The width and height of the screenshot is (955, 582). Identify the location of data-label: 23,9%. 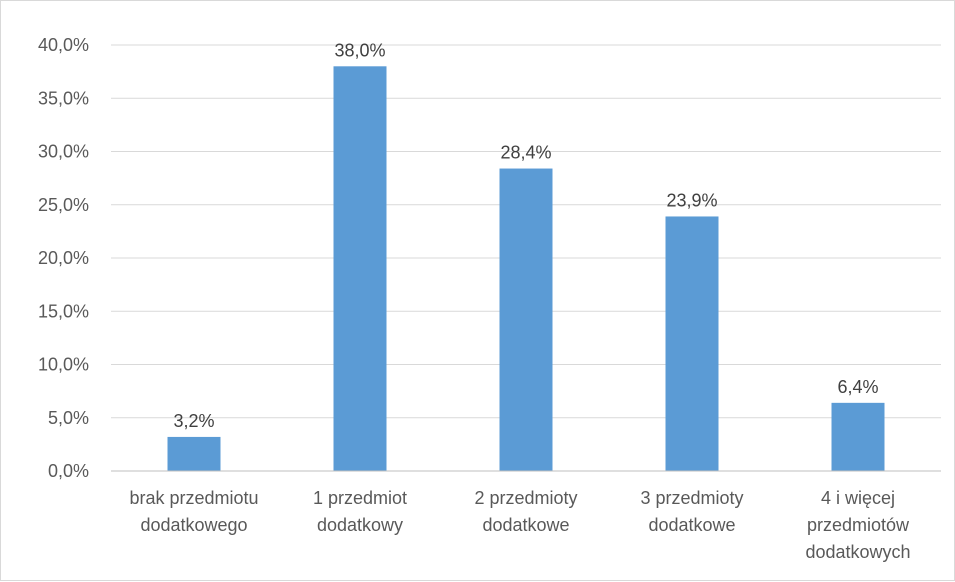
(691, 200).